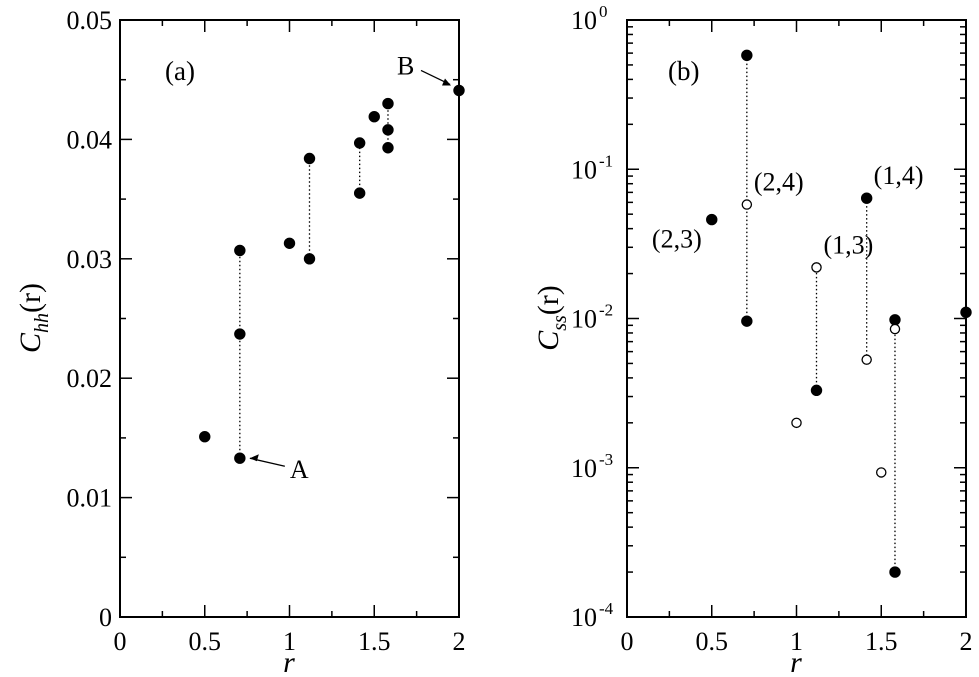 Image resolution: width=979 pixels, height=677 pixels. Describe the element at coordinates (899, 175) in the screenshot. I see `annotation-label: (1,4)` at that location.